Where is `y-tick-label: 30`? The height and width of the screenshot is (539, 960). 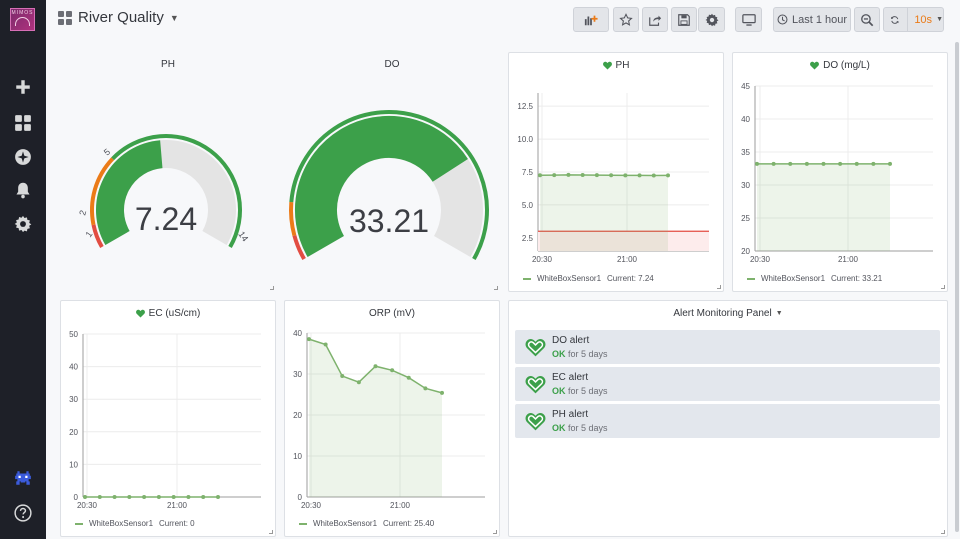
y-tick-label: 30 is located at coordinates (73, 399).